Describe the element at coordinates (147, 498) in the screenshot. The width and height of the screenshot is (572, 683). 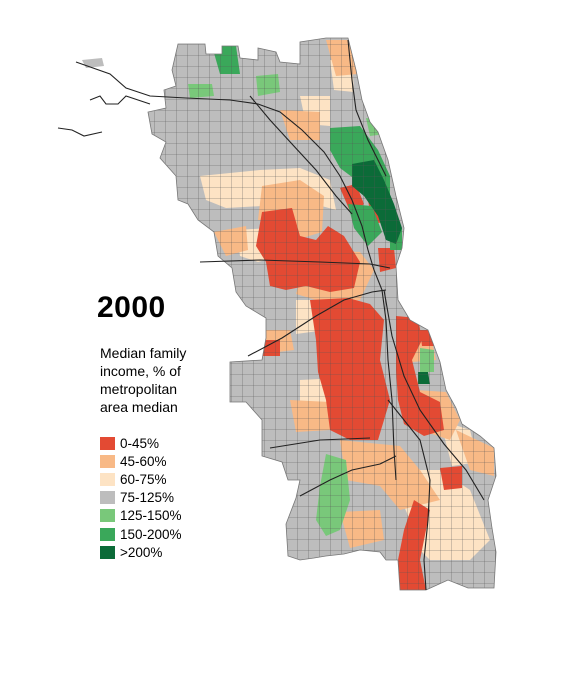
I see `legend-label: 75-125%` at that location.